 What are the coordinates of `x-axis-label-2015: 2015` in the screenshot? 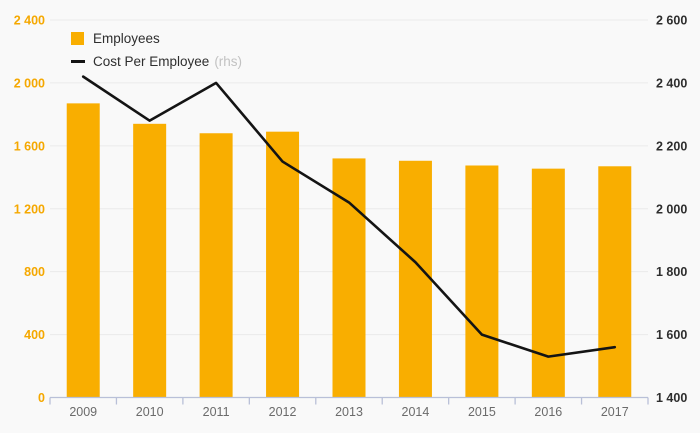 It's located at (482, 412).